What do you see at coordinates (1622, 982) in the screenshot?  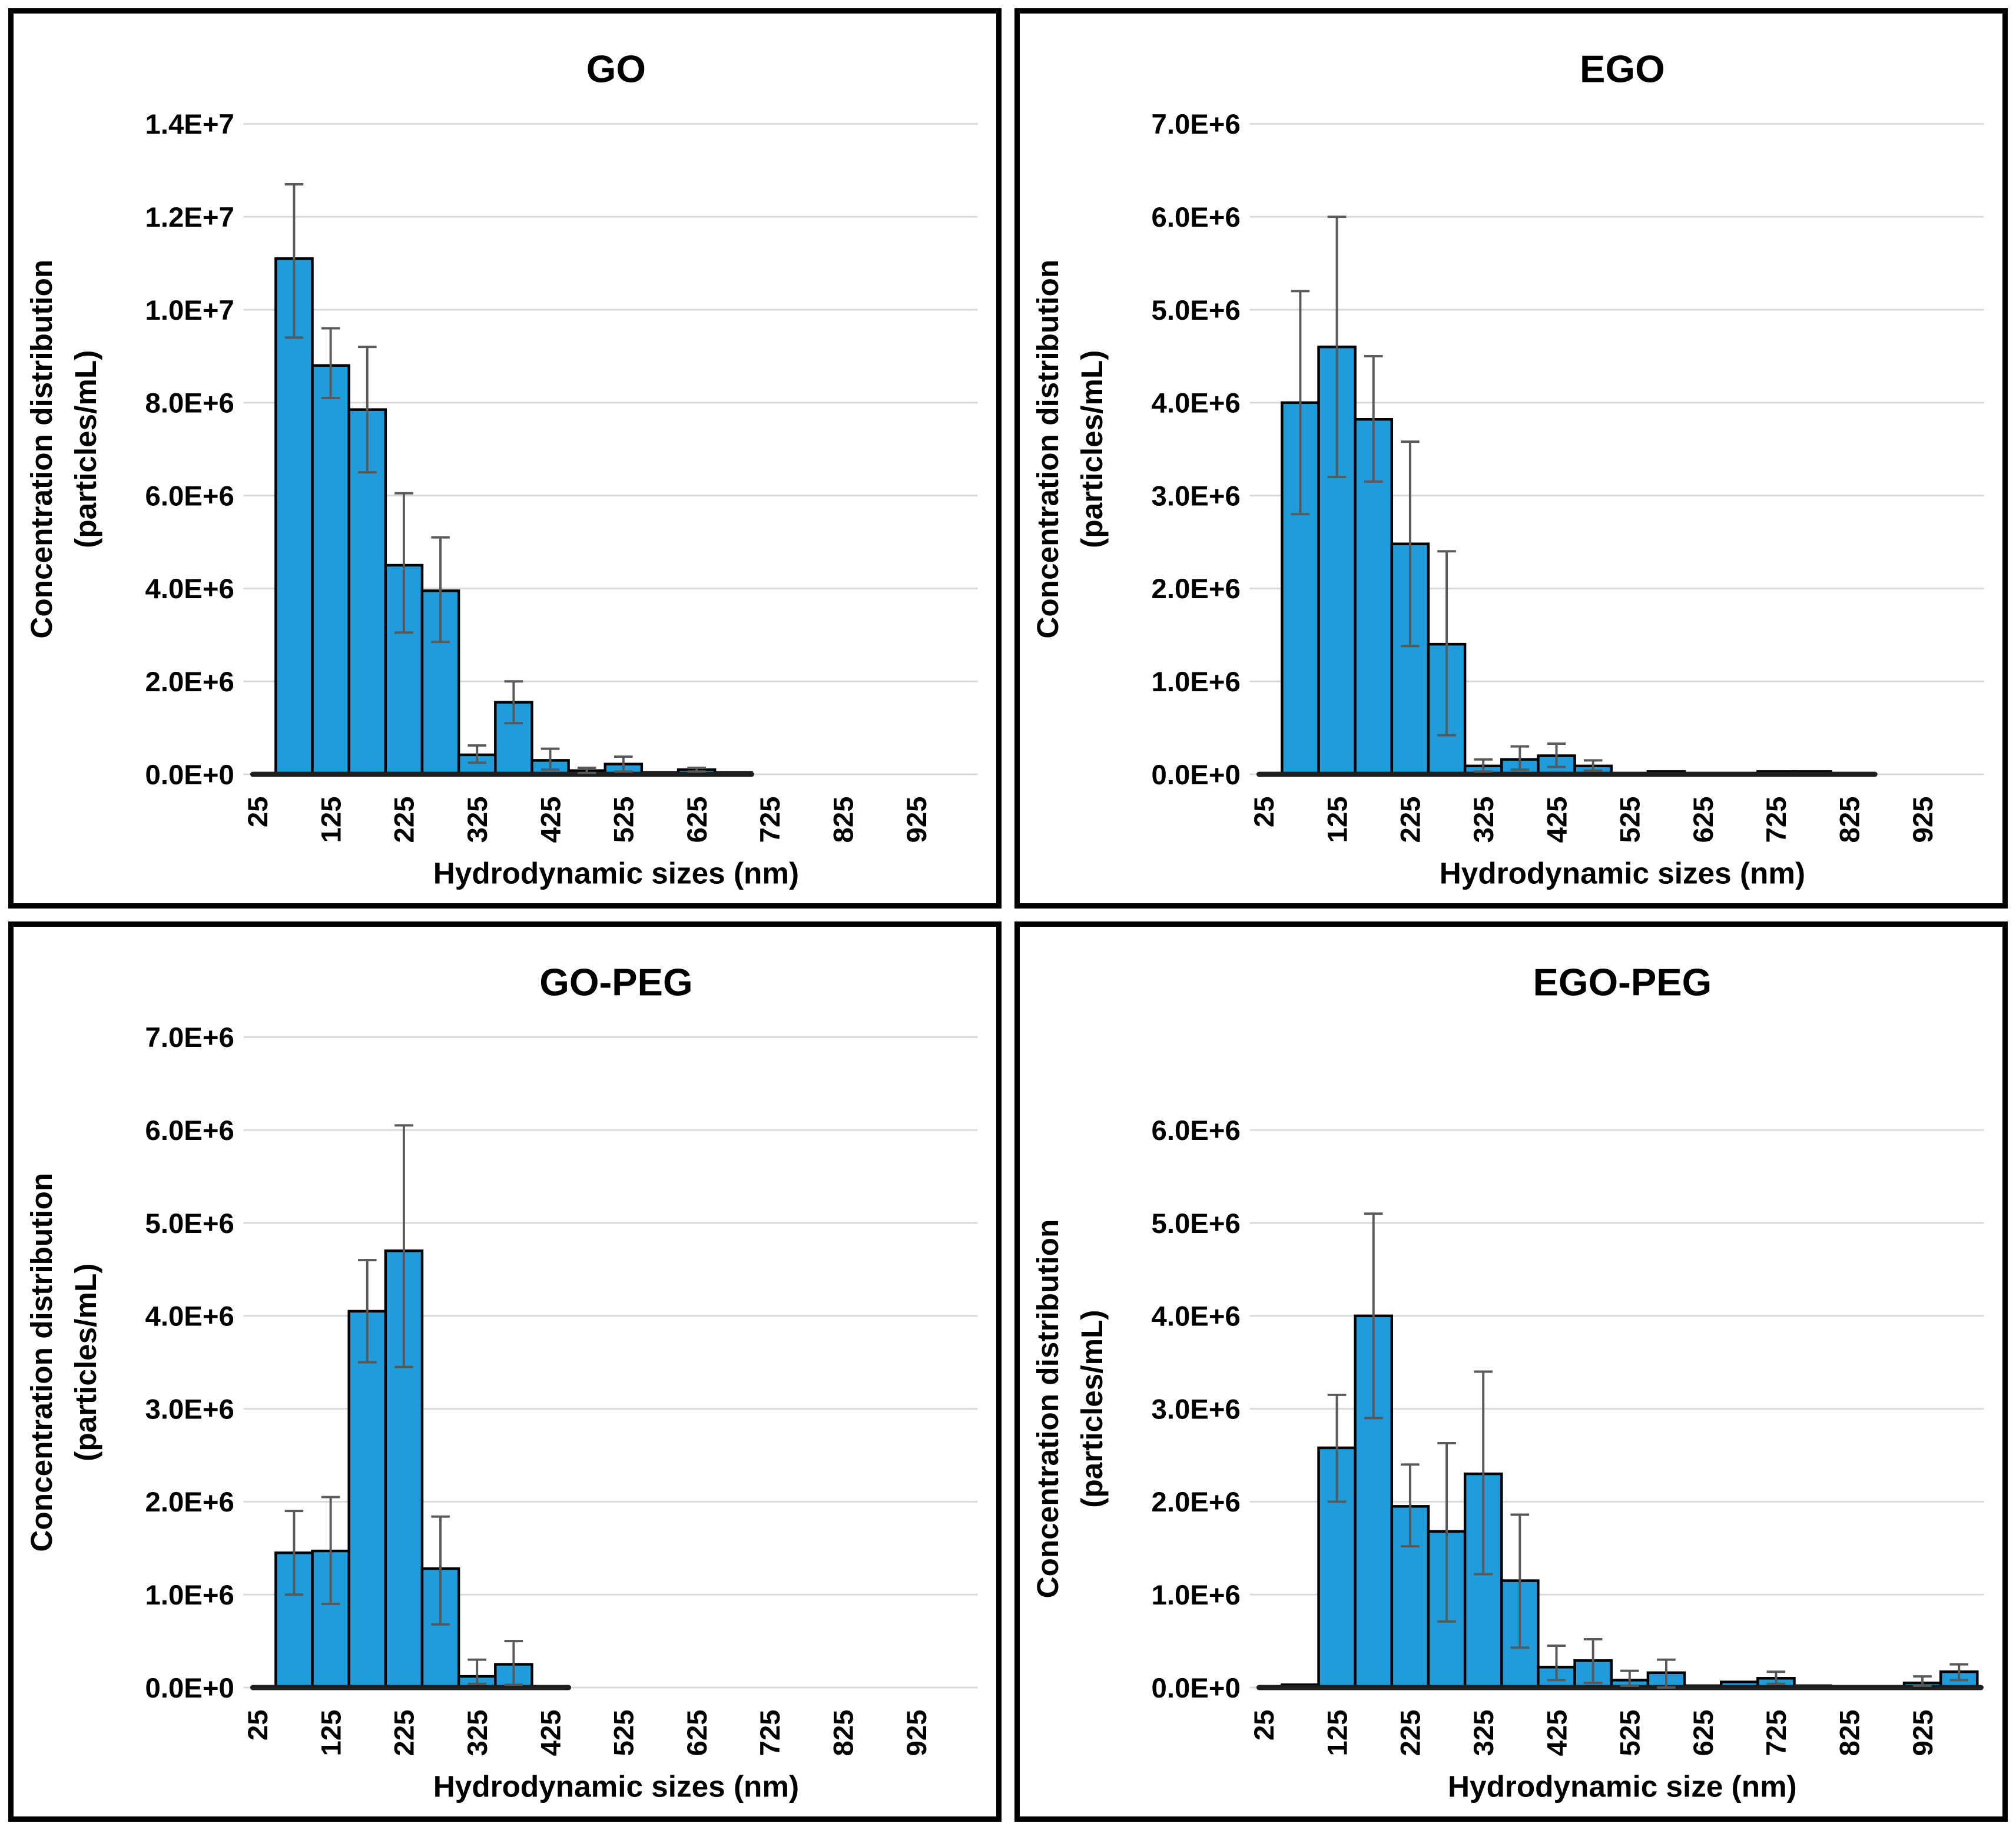 I see `chart-title: EGO-PEG` at bounding box center [1622, 982].